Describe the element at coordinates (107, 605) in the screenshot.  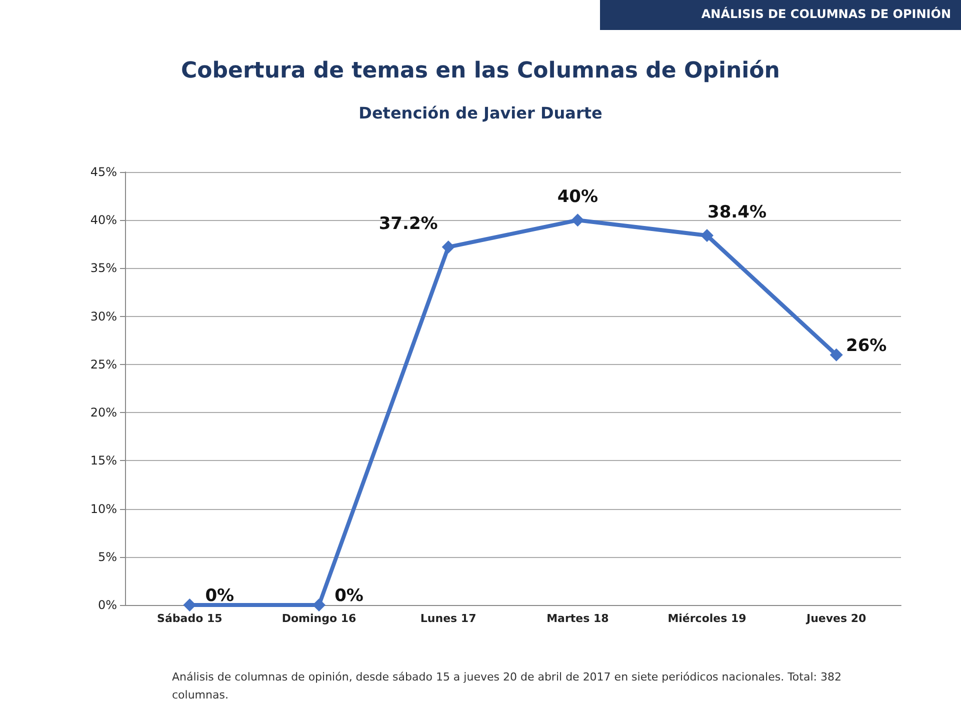
I see `y-tick-label: 0%` at that location.